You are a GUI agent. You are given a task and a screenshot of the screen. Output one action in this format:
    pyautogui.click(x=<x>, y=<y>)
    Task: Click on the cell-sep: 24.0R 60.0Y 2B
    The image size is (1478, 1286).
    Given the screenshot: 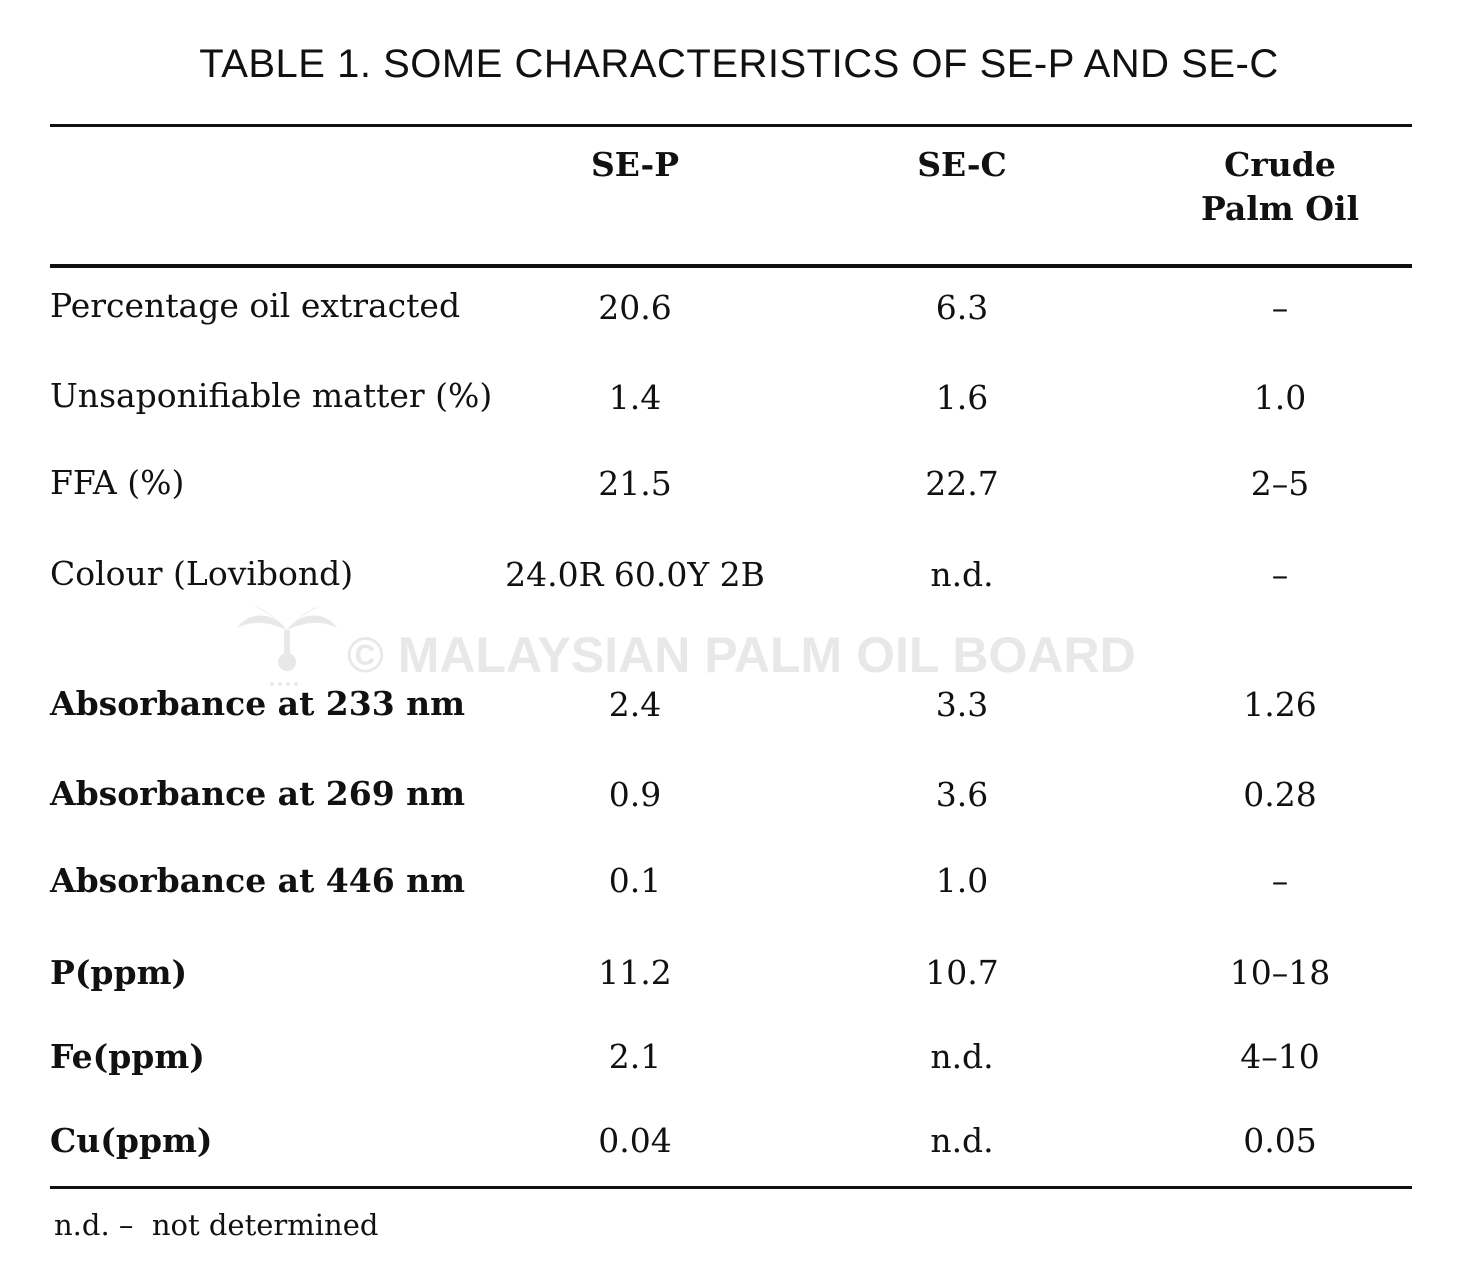 What is the action you would take?
    pyautogui.click(x=635, y=574)
    